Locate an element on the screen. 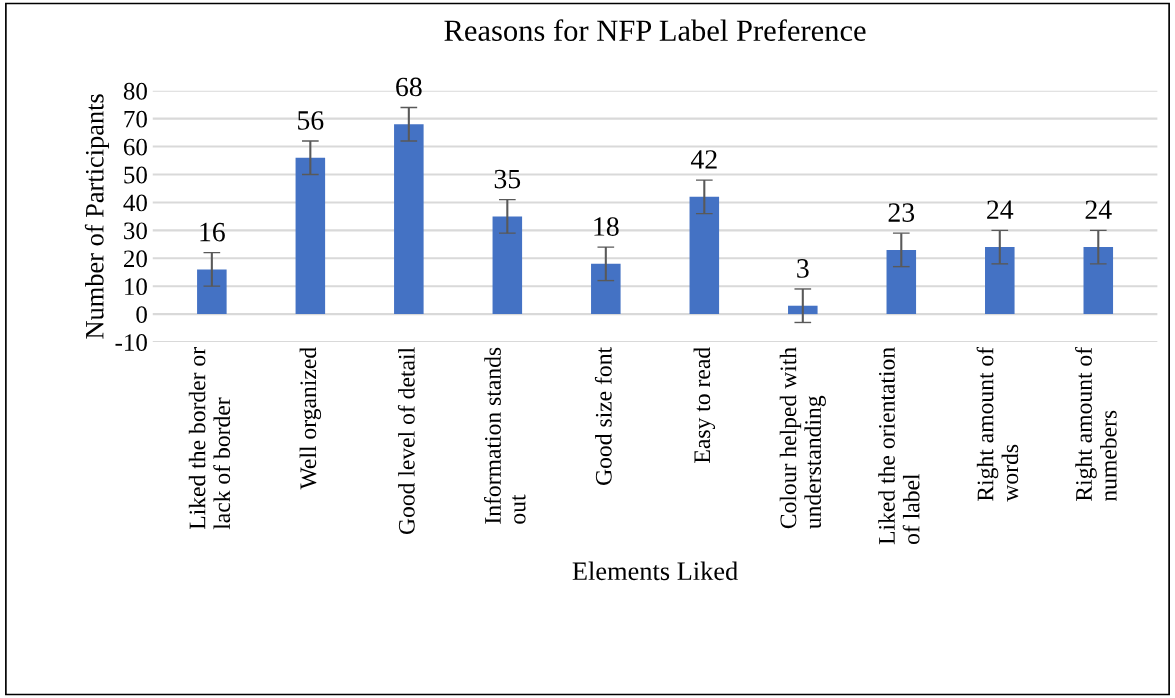 The height and width of the screenshot is (698, 1175). y-tick-label: 70 is located at coordinates (135, 119).